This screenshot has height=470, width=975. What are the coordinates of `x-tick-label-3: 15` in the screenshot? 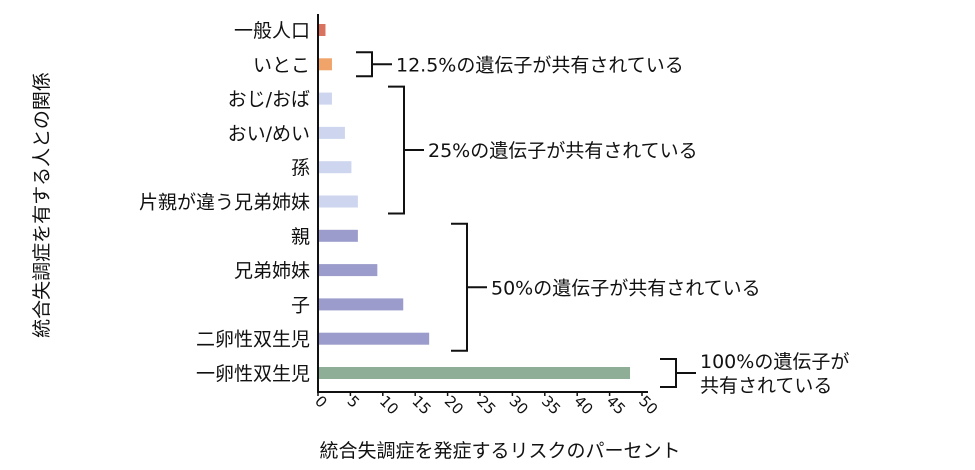 It's located at (421, 405).